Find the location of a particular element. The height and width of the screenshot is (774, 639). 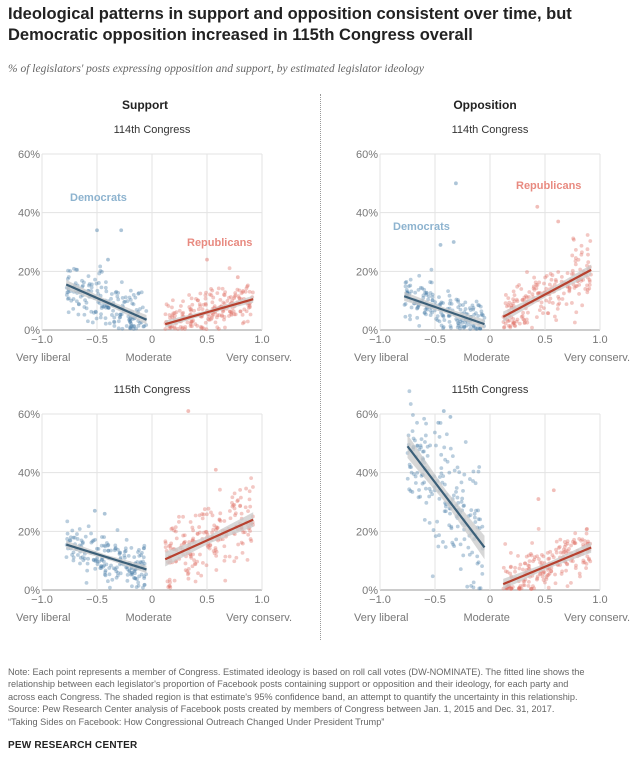

x-axis-label: Very conserv. is located at coordinates (259, 618).